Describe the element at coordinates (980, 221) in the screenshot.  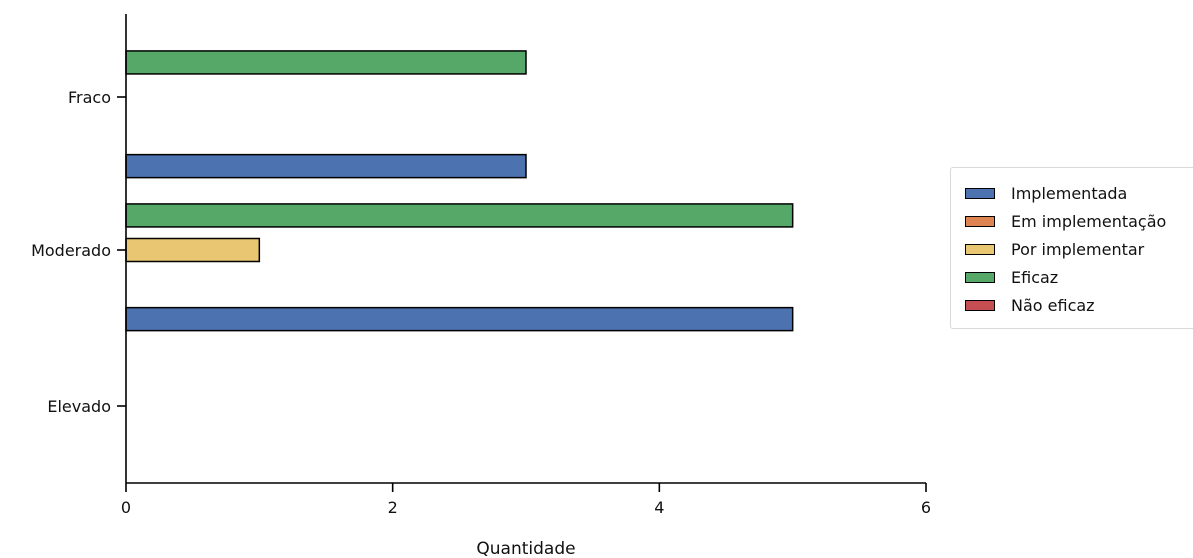
I see `legend-swatch-em-implementacao` at that location.